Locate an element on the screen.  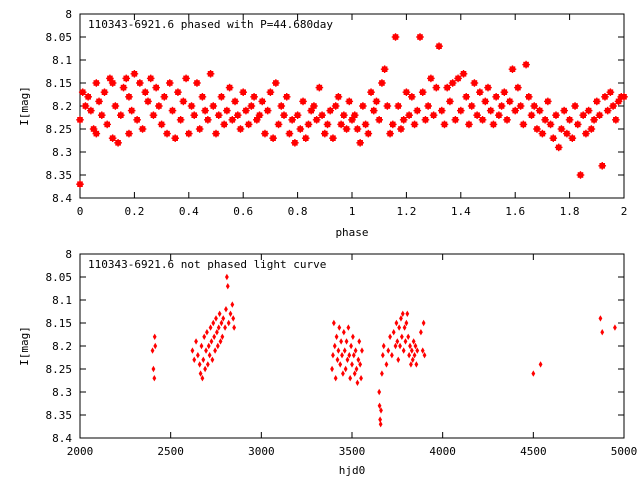
unphased-x-tick-label: 2500 is located at coordinates (170, 451).